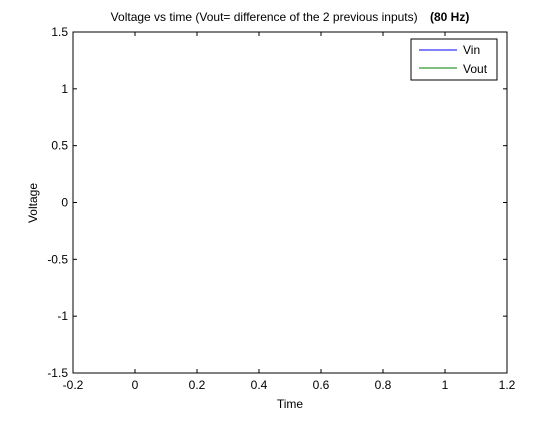 The width and height of the screenshot is (560, 425). I want to click on x-tick-label: 0.4, so click(259, 385).